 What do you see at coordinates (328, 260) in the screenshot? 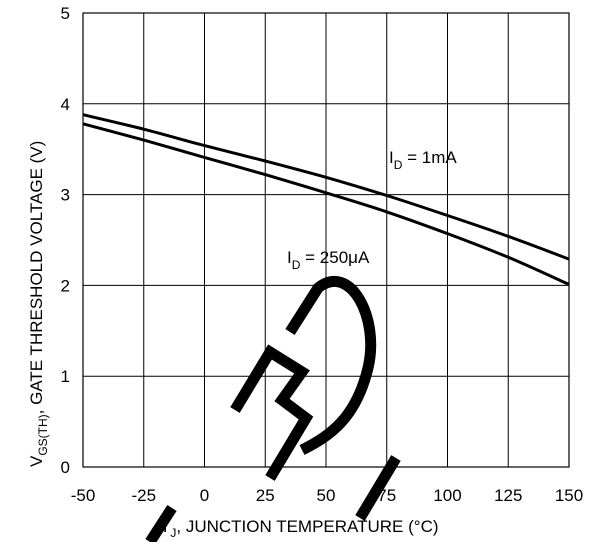
I see `series-label-250ua: ID = 250μA` at bounding box center [328, 260].